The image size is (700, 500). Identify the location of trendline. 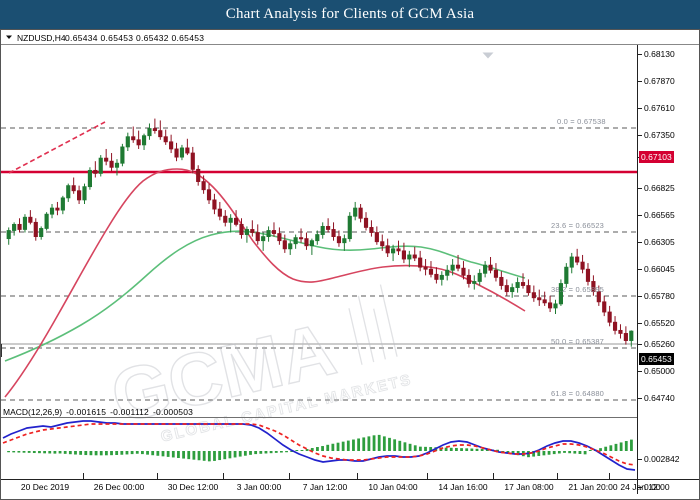
(57, 147).